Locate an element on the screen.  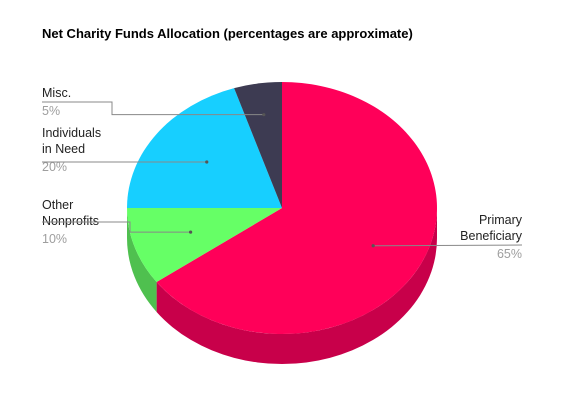
slice-label-misc: Misc. is located at coordinates (56, 93).